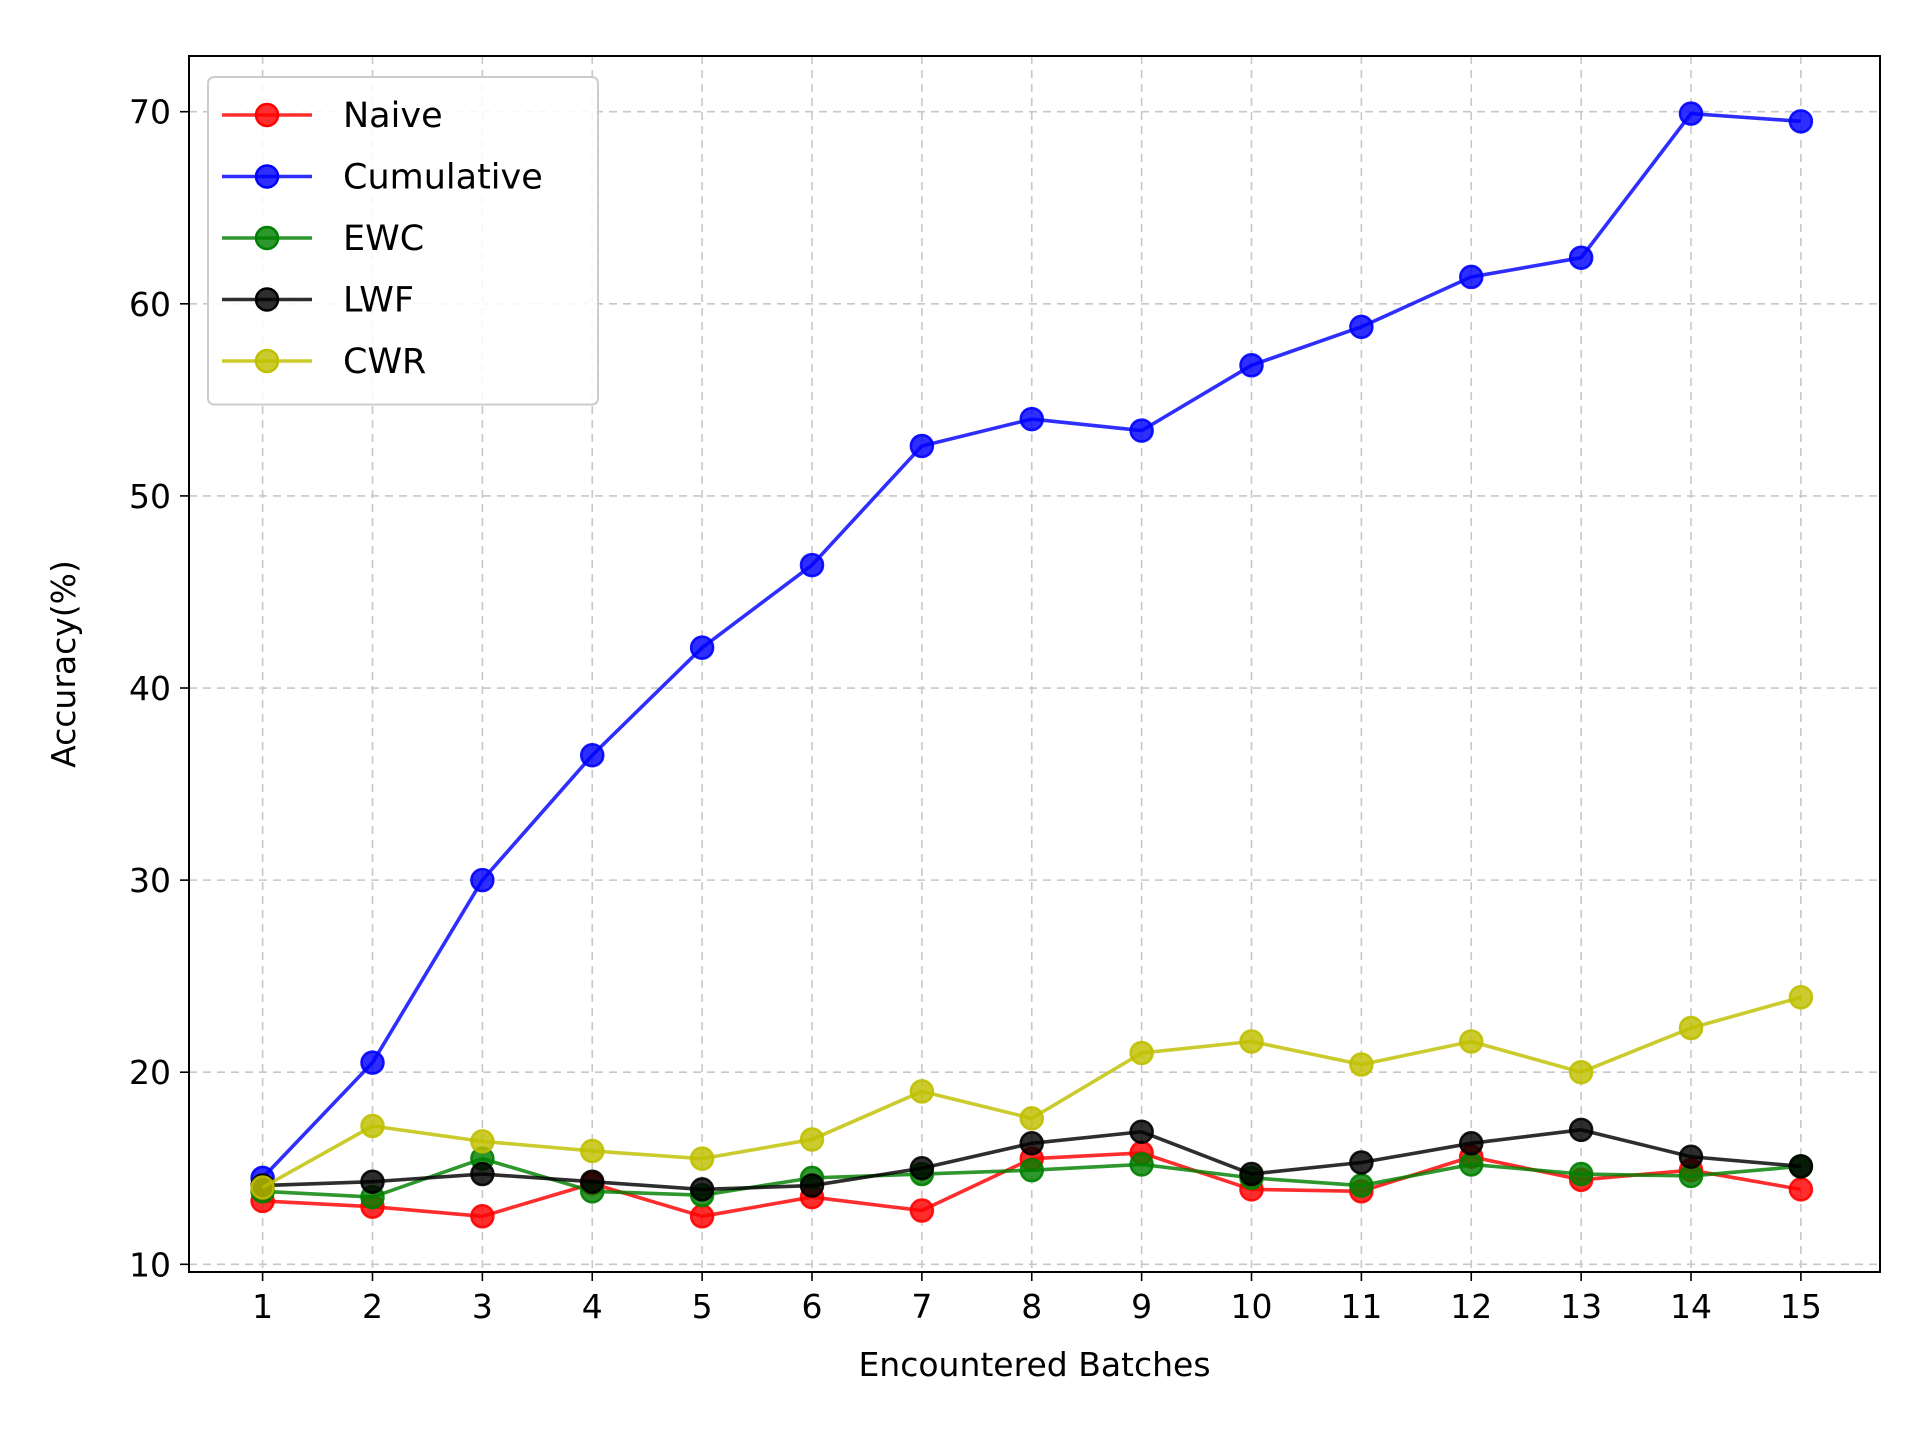 The image size is (1920, 1440). What do you see at coordinates (812, 1306) in the screenshot?
I see `x-tick-label: 6` at bounding box center [812, 1306].